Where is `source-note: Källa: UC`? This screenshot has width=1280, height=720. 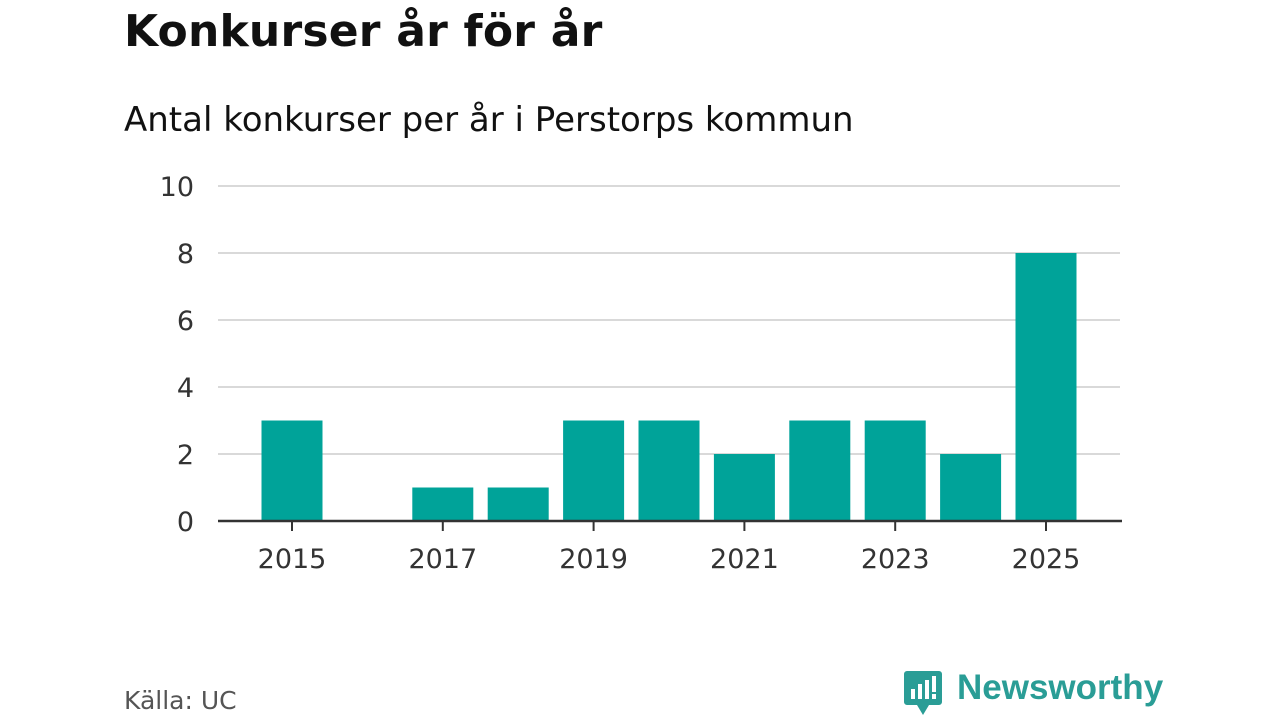
source-note: Källa: UC is located at coordinates (180, 700).